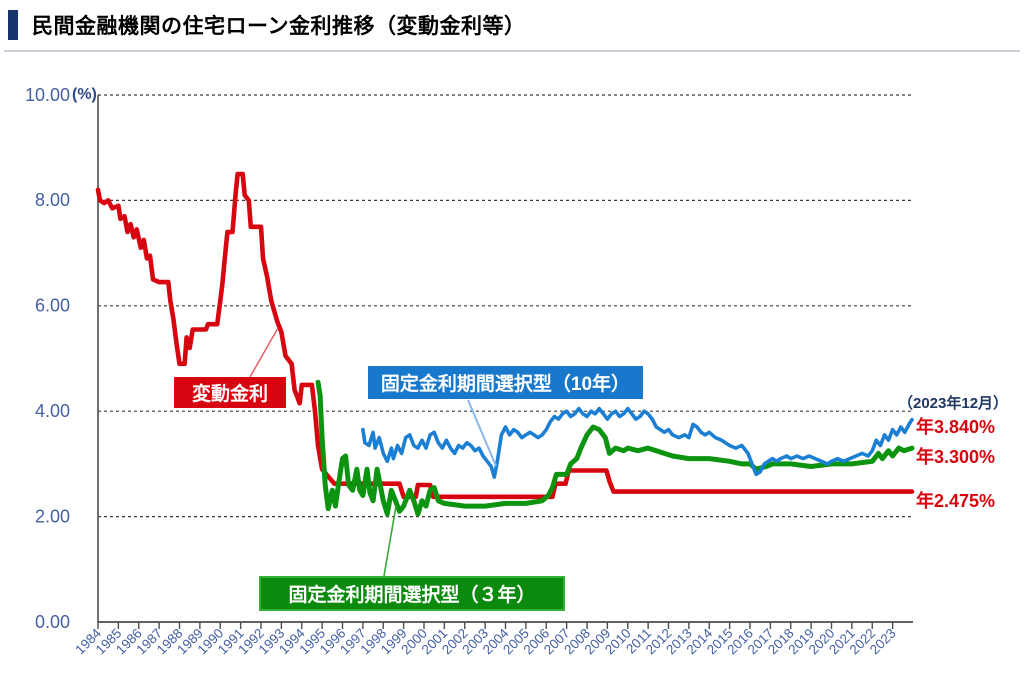  I want to click on series-line-fixed3yr-green, so click(615, 448).